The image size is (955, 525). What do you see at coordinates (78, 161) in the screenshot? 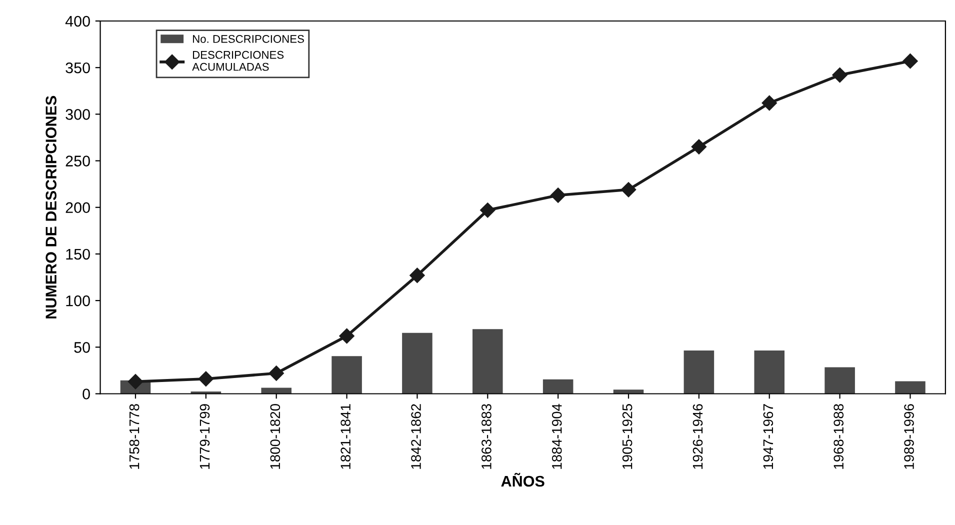
I see `y-tick-label: 250` at bounding box center [78, 161].